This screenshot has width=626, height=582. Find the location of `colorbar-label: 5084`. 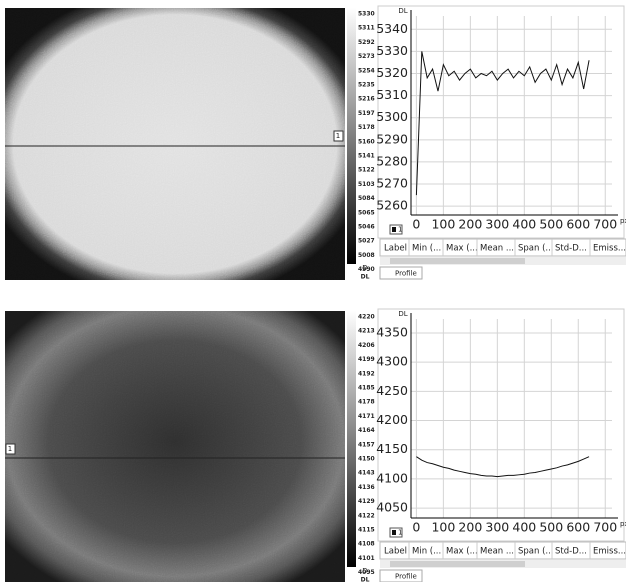

colorbar-label: 5084 is located at coordinates (366, 198).